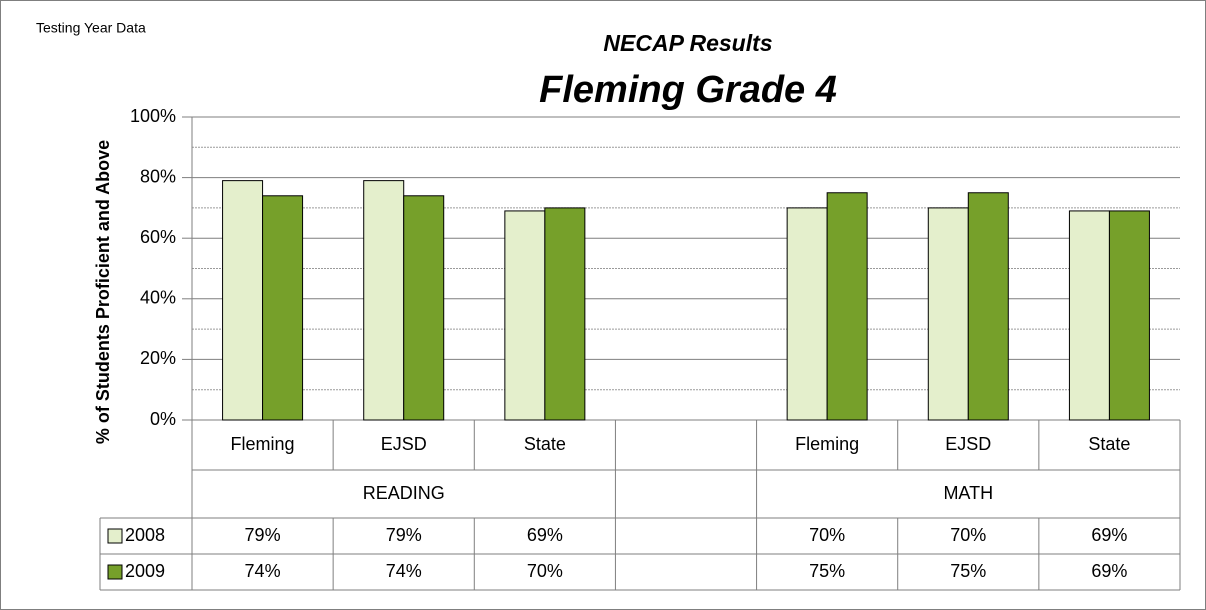 The width and height of the screenshot is (1206, 610). Describe the element at coordinates (145, 535) in the screenshot. I see `legend-label: 2008` at that location.